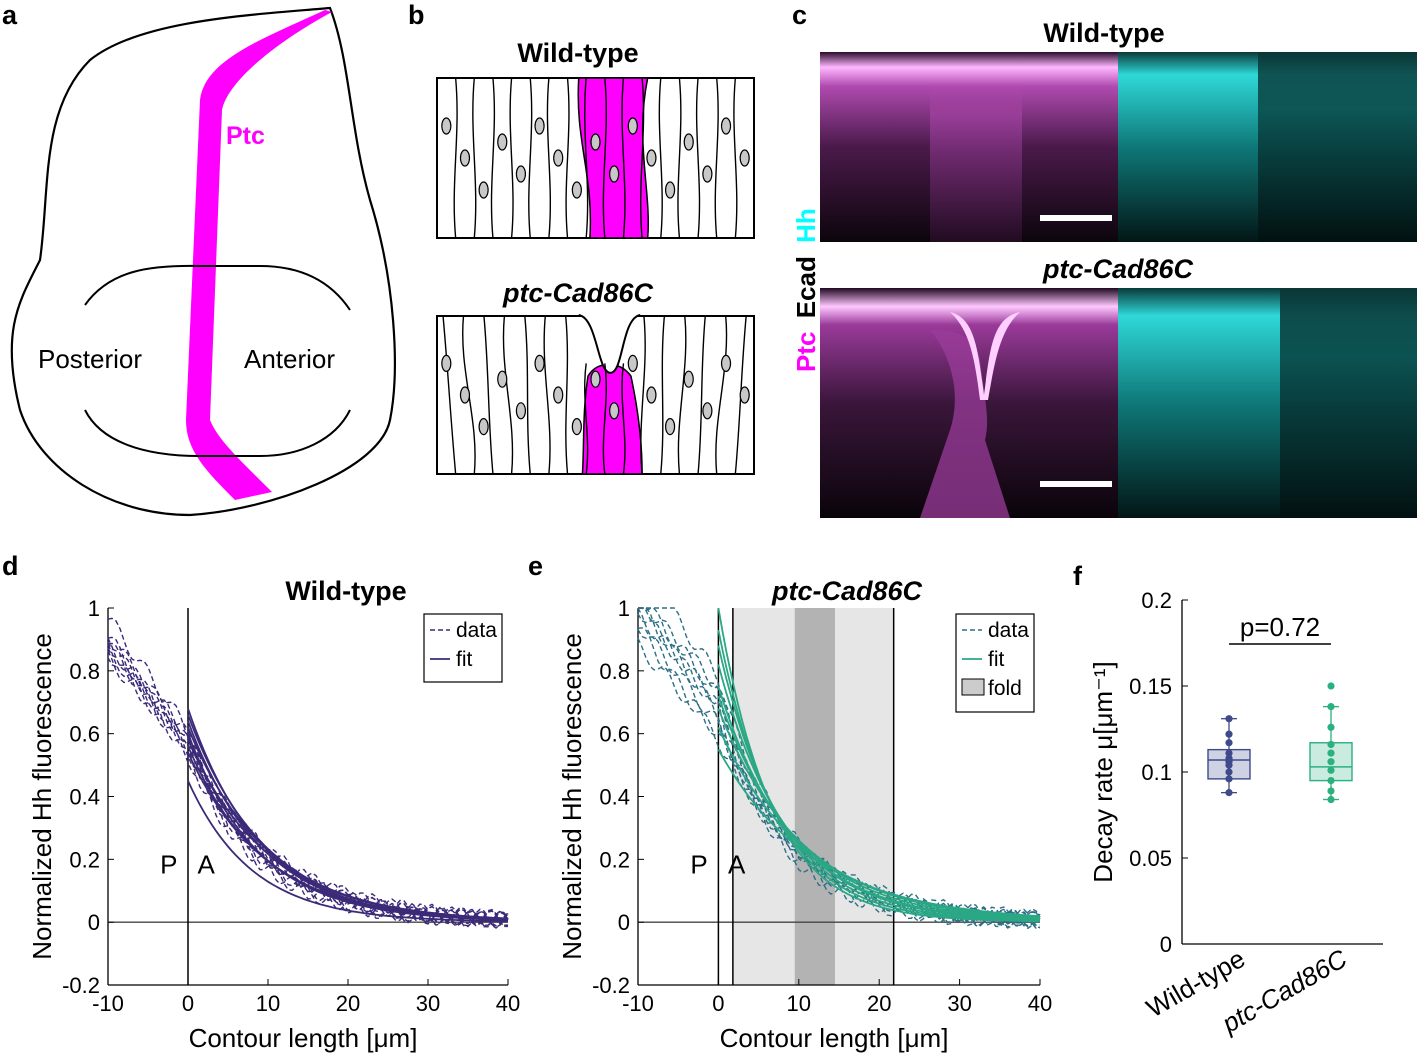  Describe the element at coordinates (624, 922) in the screenshot. I see `y-tick-label: 0` at that location.